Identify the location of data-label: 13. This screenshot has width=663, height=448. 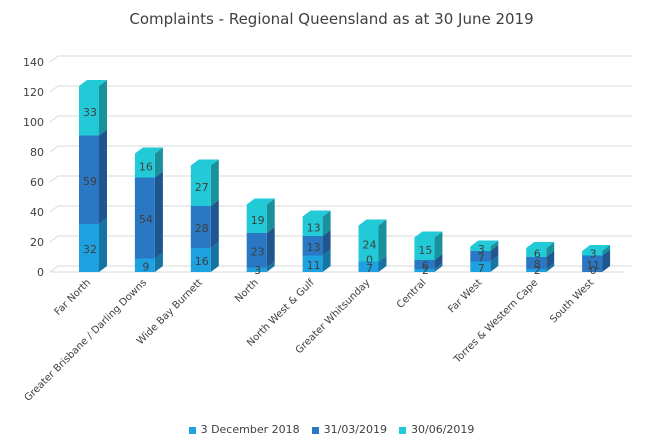
(314, 247).